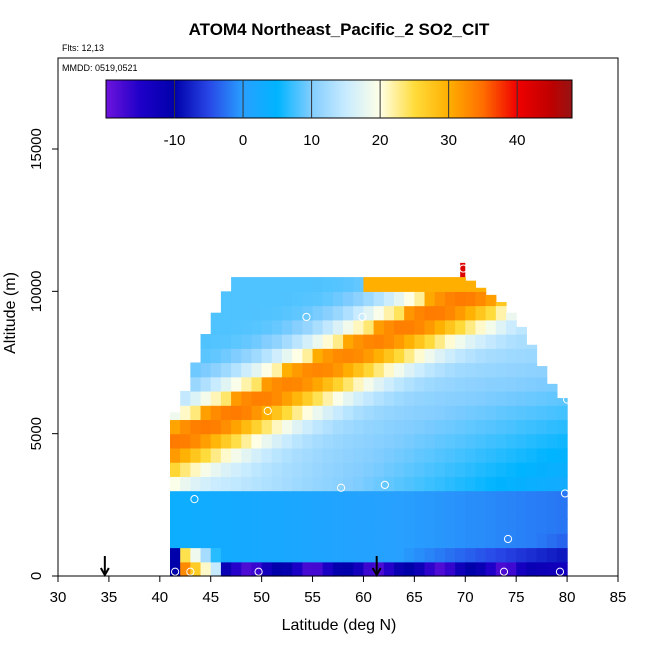  What do you see at coordinates (339, 99) in the screenshot?
I see `colorbar-gradient` at bounding box center [339, 99].